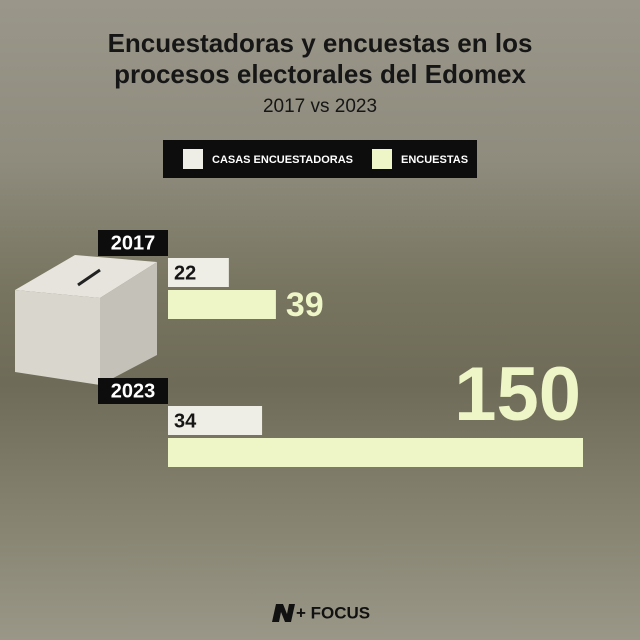 This screenshot has width=640, height=640. What do you see at coordinates (283, 613) in the screenshot?
I see `brand-logo` at bounding box center [283, 613].